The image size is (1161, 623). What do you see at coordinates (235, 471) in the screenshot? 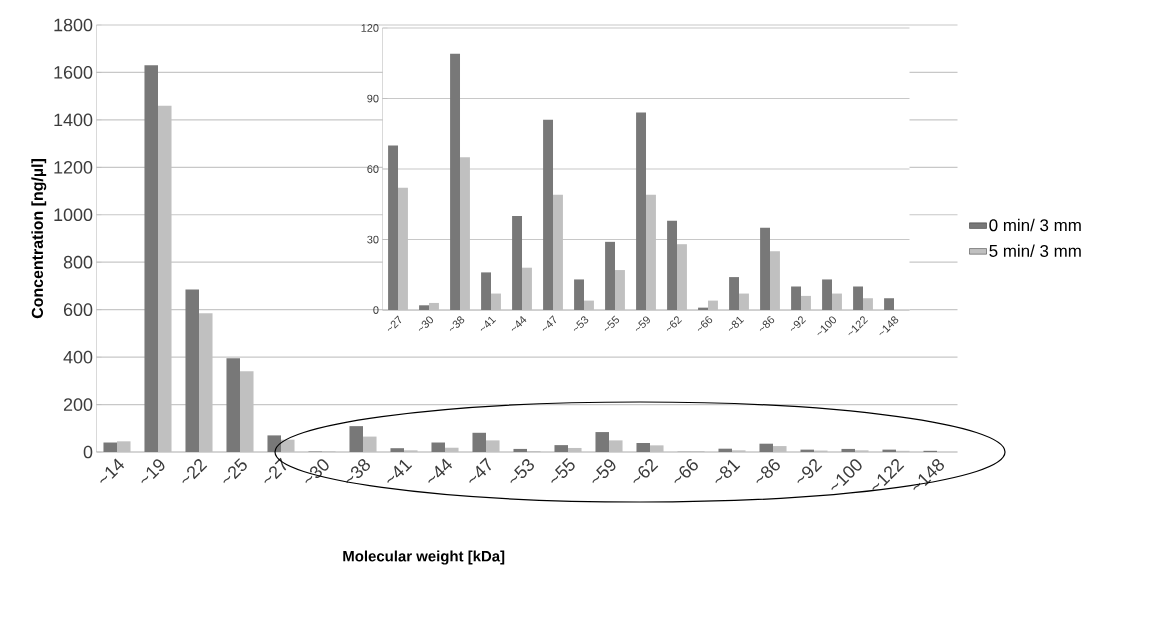
I see `x-tick-label: ~25` at bounding box center [235, 471].